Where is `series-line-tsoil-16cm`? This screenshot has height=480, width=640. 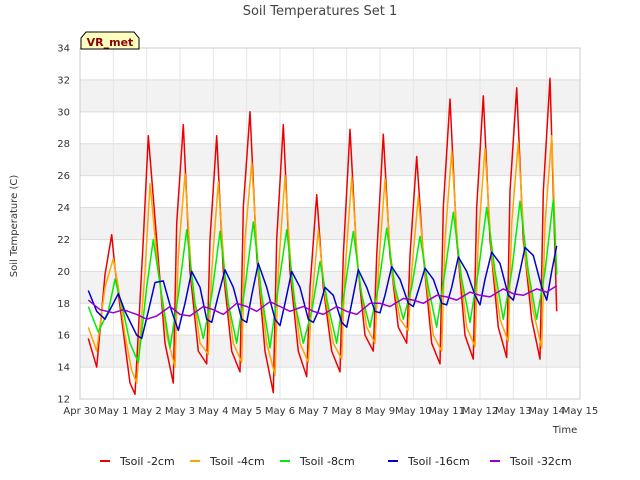 series-line-tsoil-16cm is located at coordinates (322, 292).